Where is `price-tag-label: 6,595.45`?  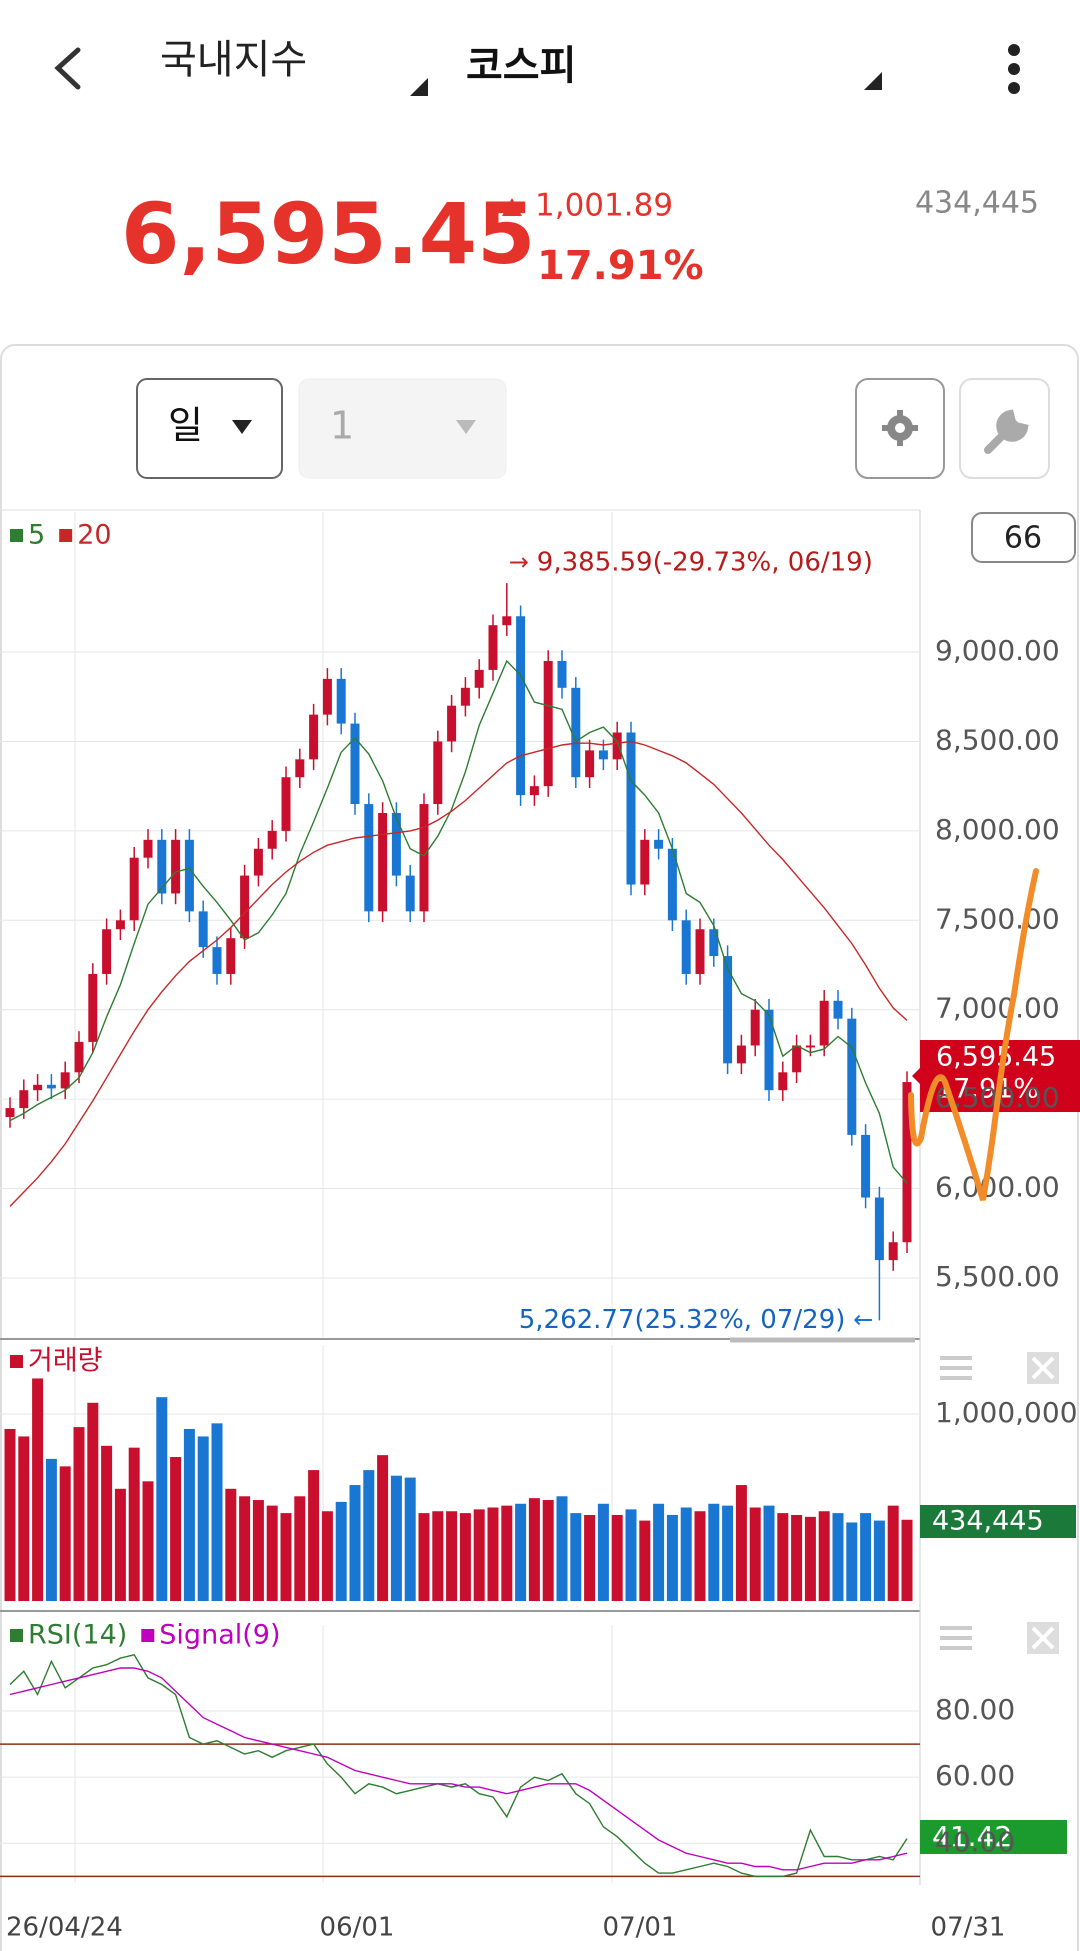 price-tag-label: 6,595.45 is located at coordinates (996, 1057).